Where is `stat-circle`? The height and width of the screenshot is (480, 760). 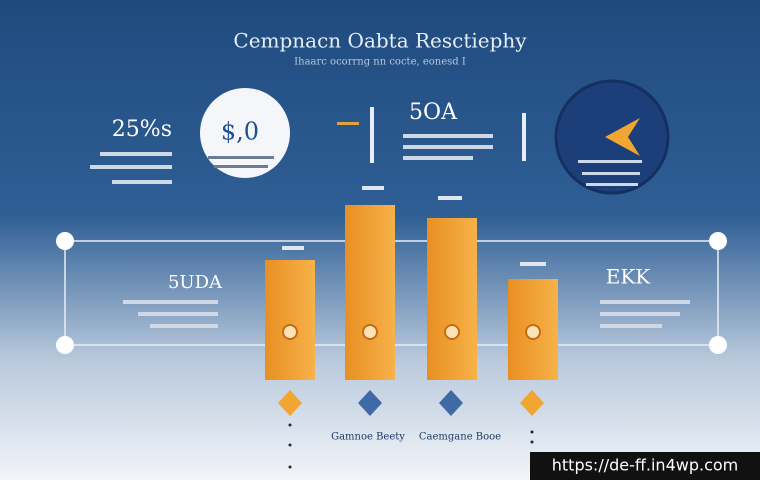
stat-circle is located at coordinates (245, 133).